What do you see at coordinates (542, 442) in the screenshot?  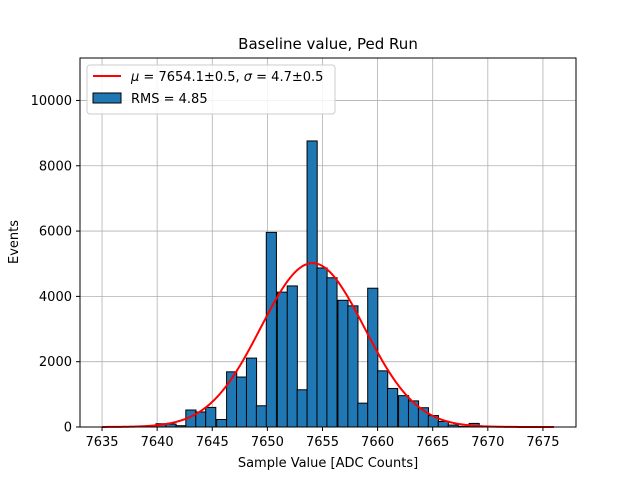 I see `x-tick-label: 7675` at bounding box center [542, 442].